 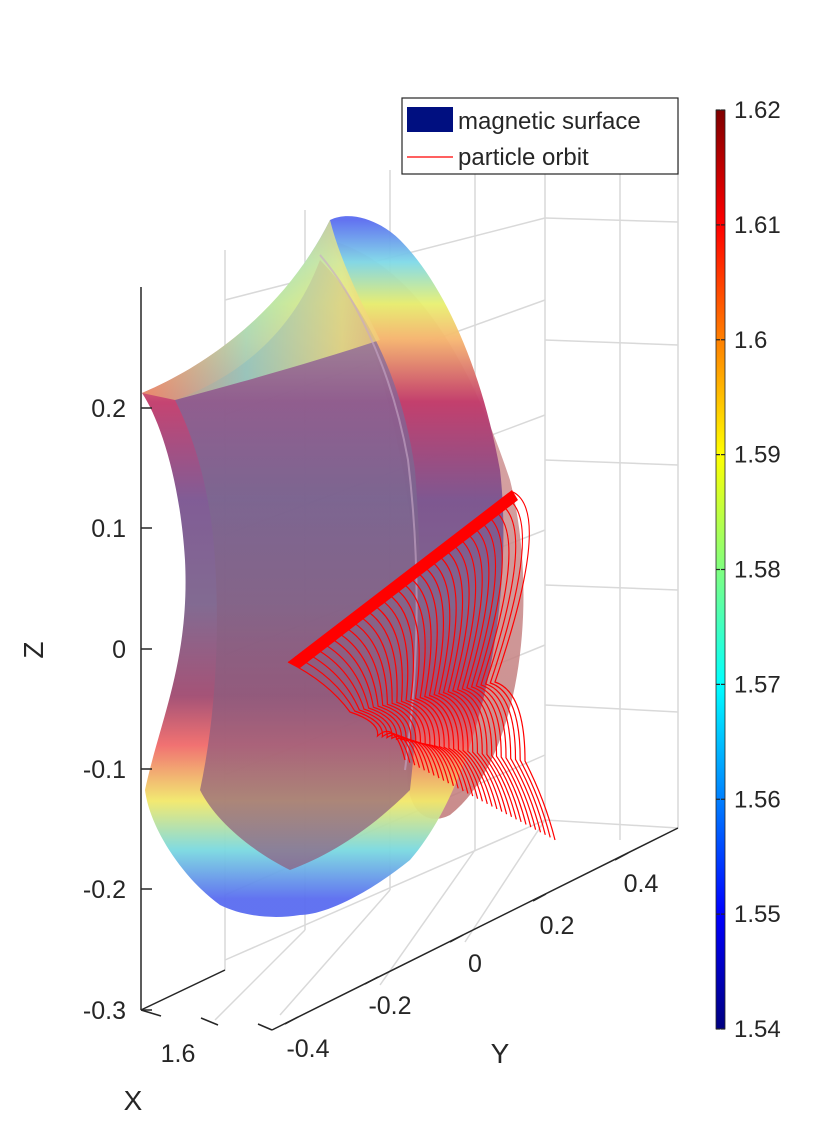 I want to click on z-axis: 0.2 0.1 0 -0.1 -0.2 -0.3 Z, so click(x=85, y=656).